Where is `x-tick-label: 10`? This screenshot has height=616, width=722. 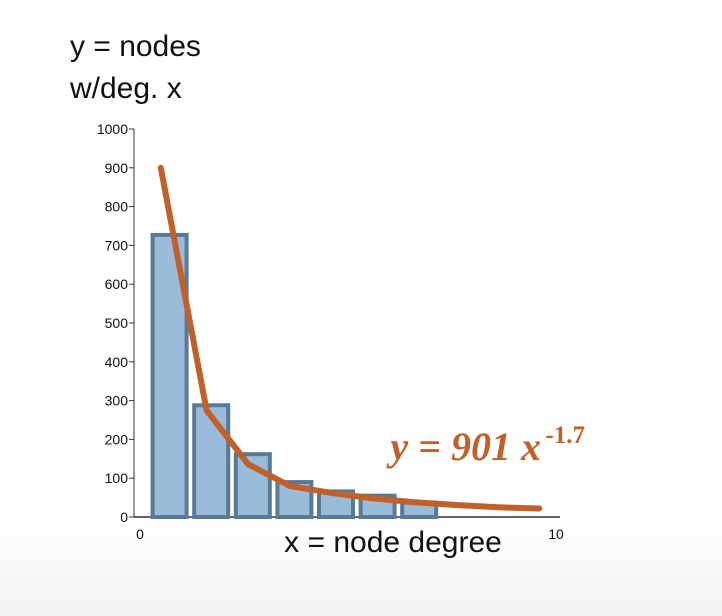 x-tick-label: 10 is located at coordinates (556, 534).